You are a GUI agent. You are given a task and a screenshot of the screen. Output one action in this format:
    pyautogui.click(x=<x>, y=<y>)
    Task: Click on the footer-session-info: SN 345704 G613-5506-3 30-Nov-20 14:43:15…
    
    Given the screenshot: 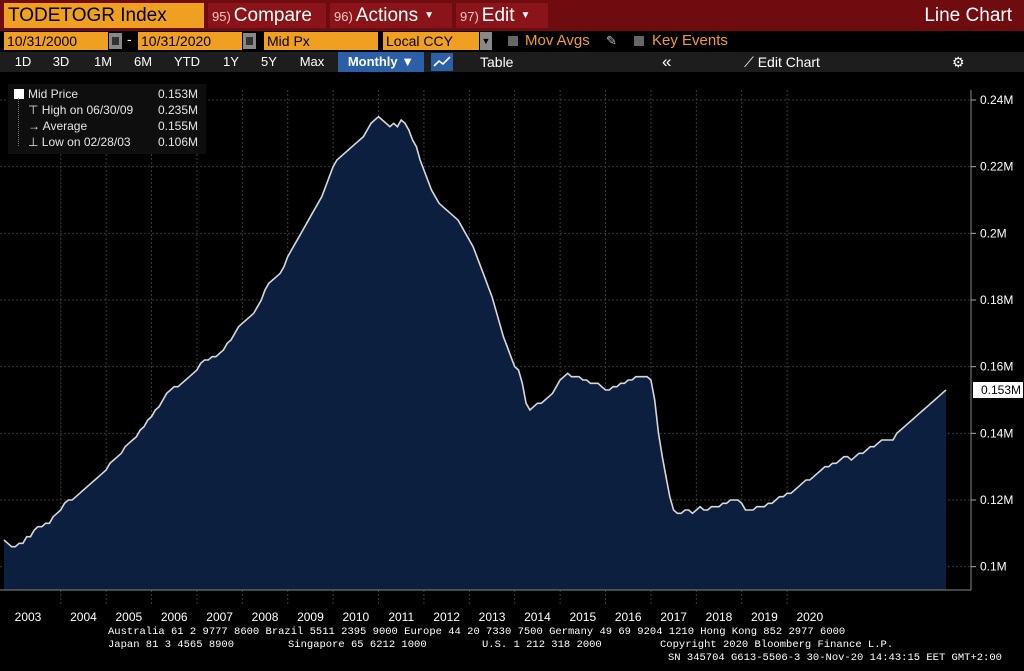 What is the action you would take?
    pyautogui.click(x=835, y=658)
    